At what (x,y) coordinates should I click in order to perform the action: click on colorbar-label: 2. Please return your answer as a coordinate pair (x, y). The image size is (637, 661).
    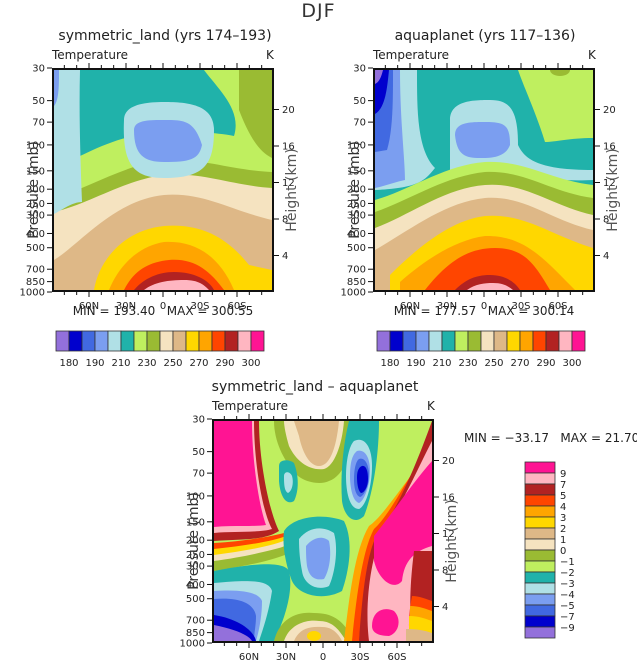
    Looking at the image, I should click on (563, 529).